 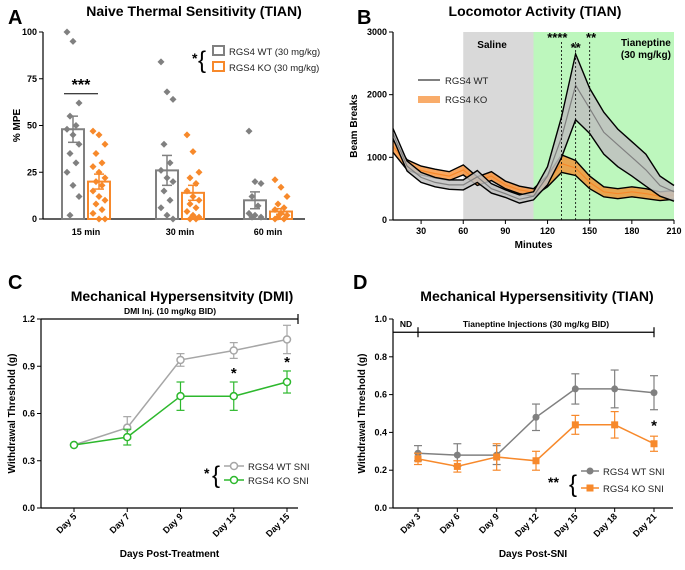 I want to click on x-tick-label: 30 min, so click(x=180, y=232).